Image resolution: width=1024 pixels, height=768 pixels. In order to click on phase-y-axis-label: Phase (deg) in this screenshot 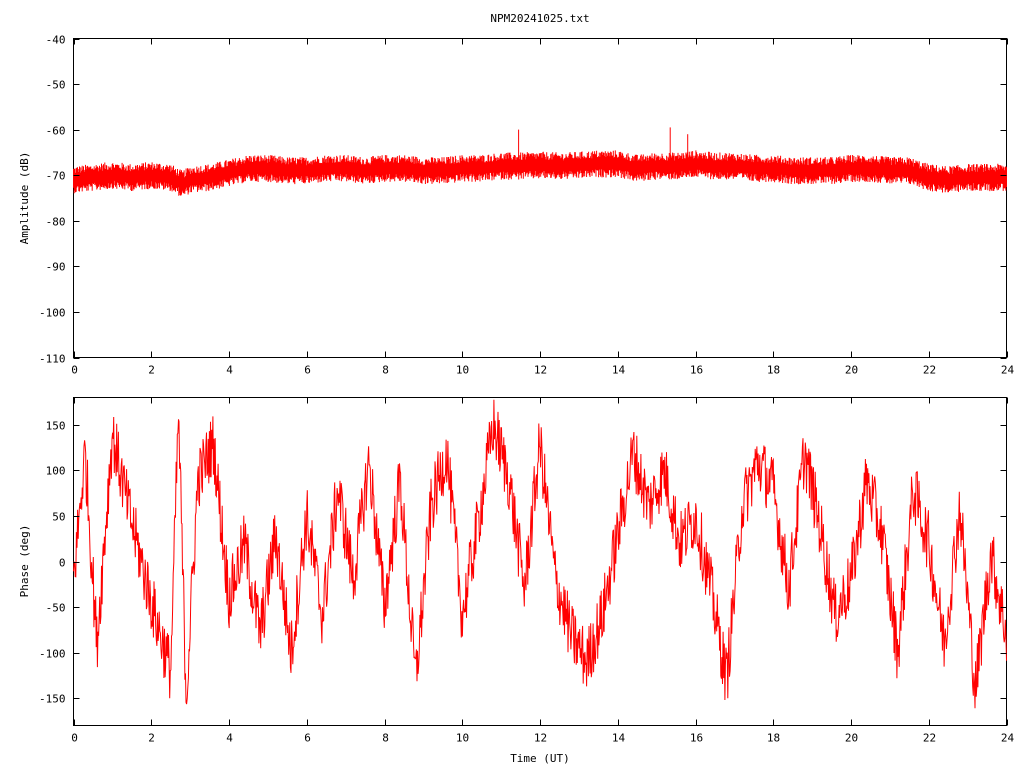, I will do `click(24, 561)`.